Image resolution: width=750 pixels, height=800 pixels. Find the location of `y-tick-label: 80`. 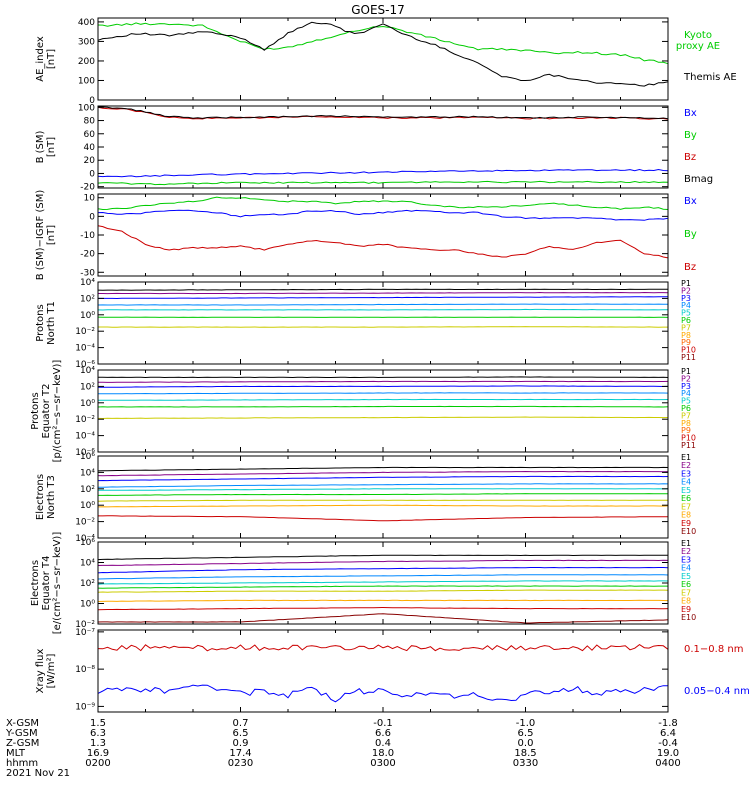

y-tick-label: 80 is located at coordinates (90, 122).